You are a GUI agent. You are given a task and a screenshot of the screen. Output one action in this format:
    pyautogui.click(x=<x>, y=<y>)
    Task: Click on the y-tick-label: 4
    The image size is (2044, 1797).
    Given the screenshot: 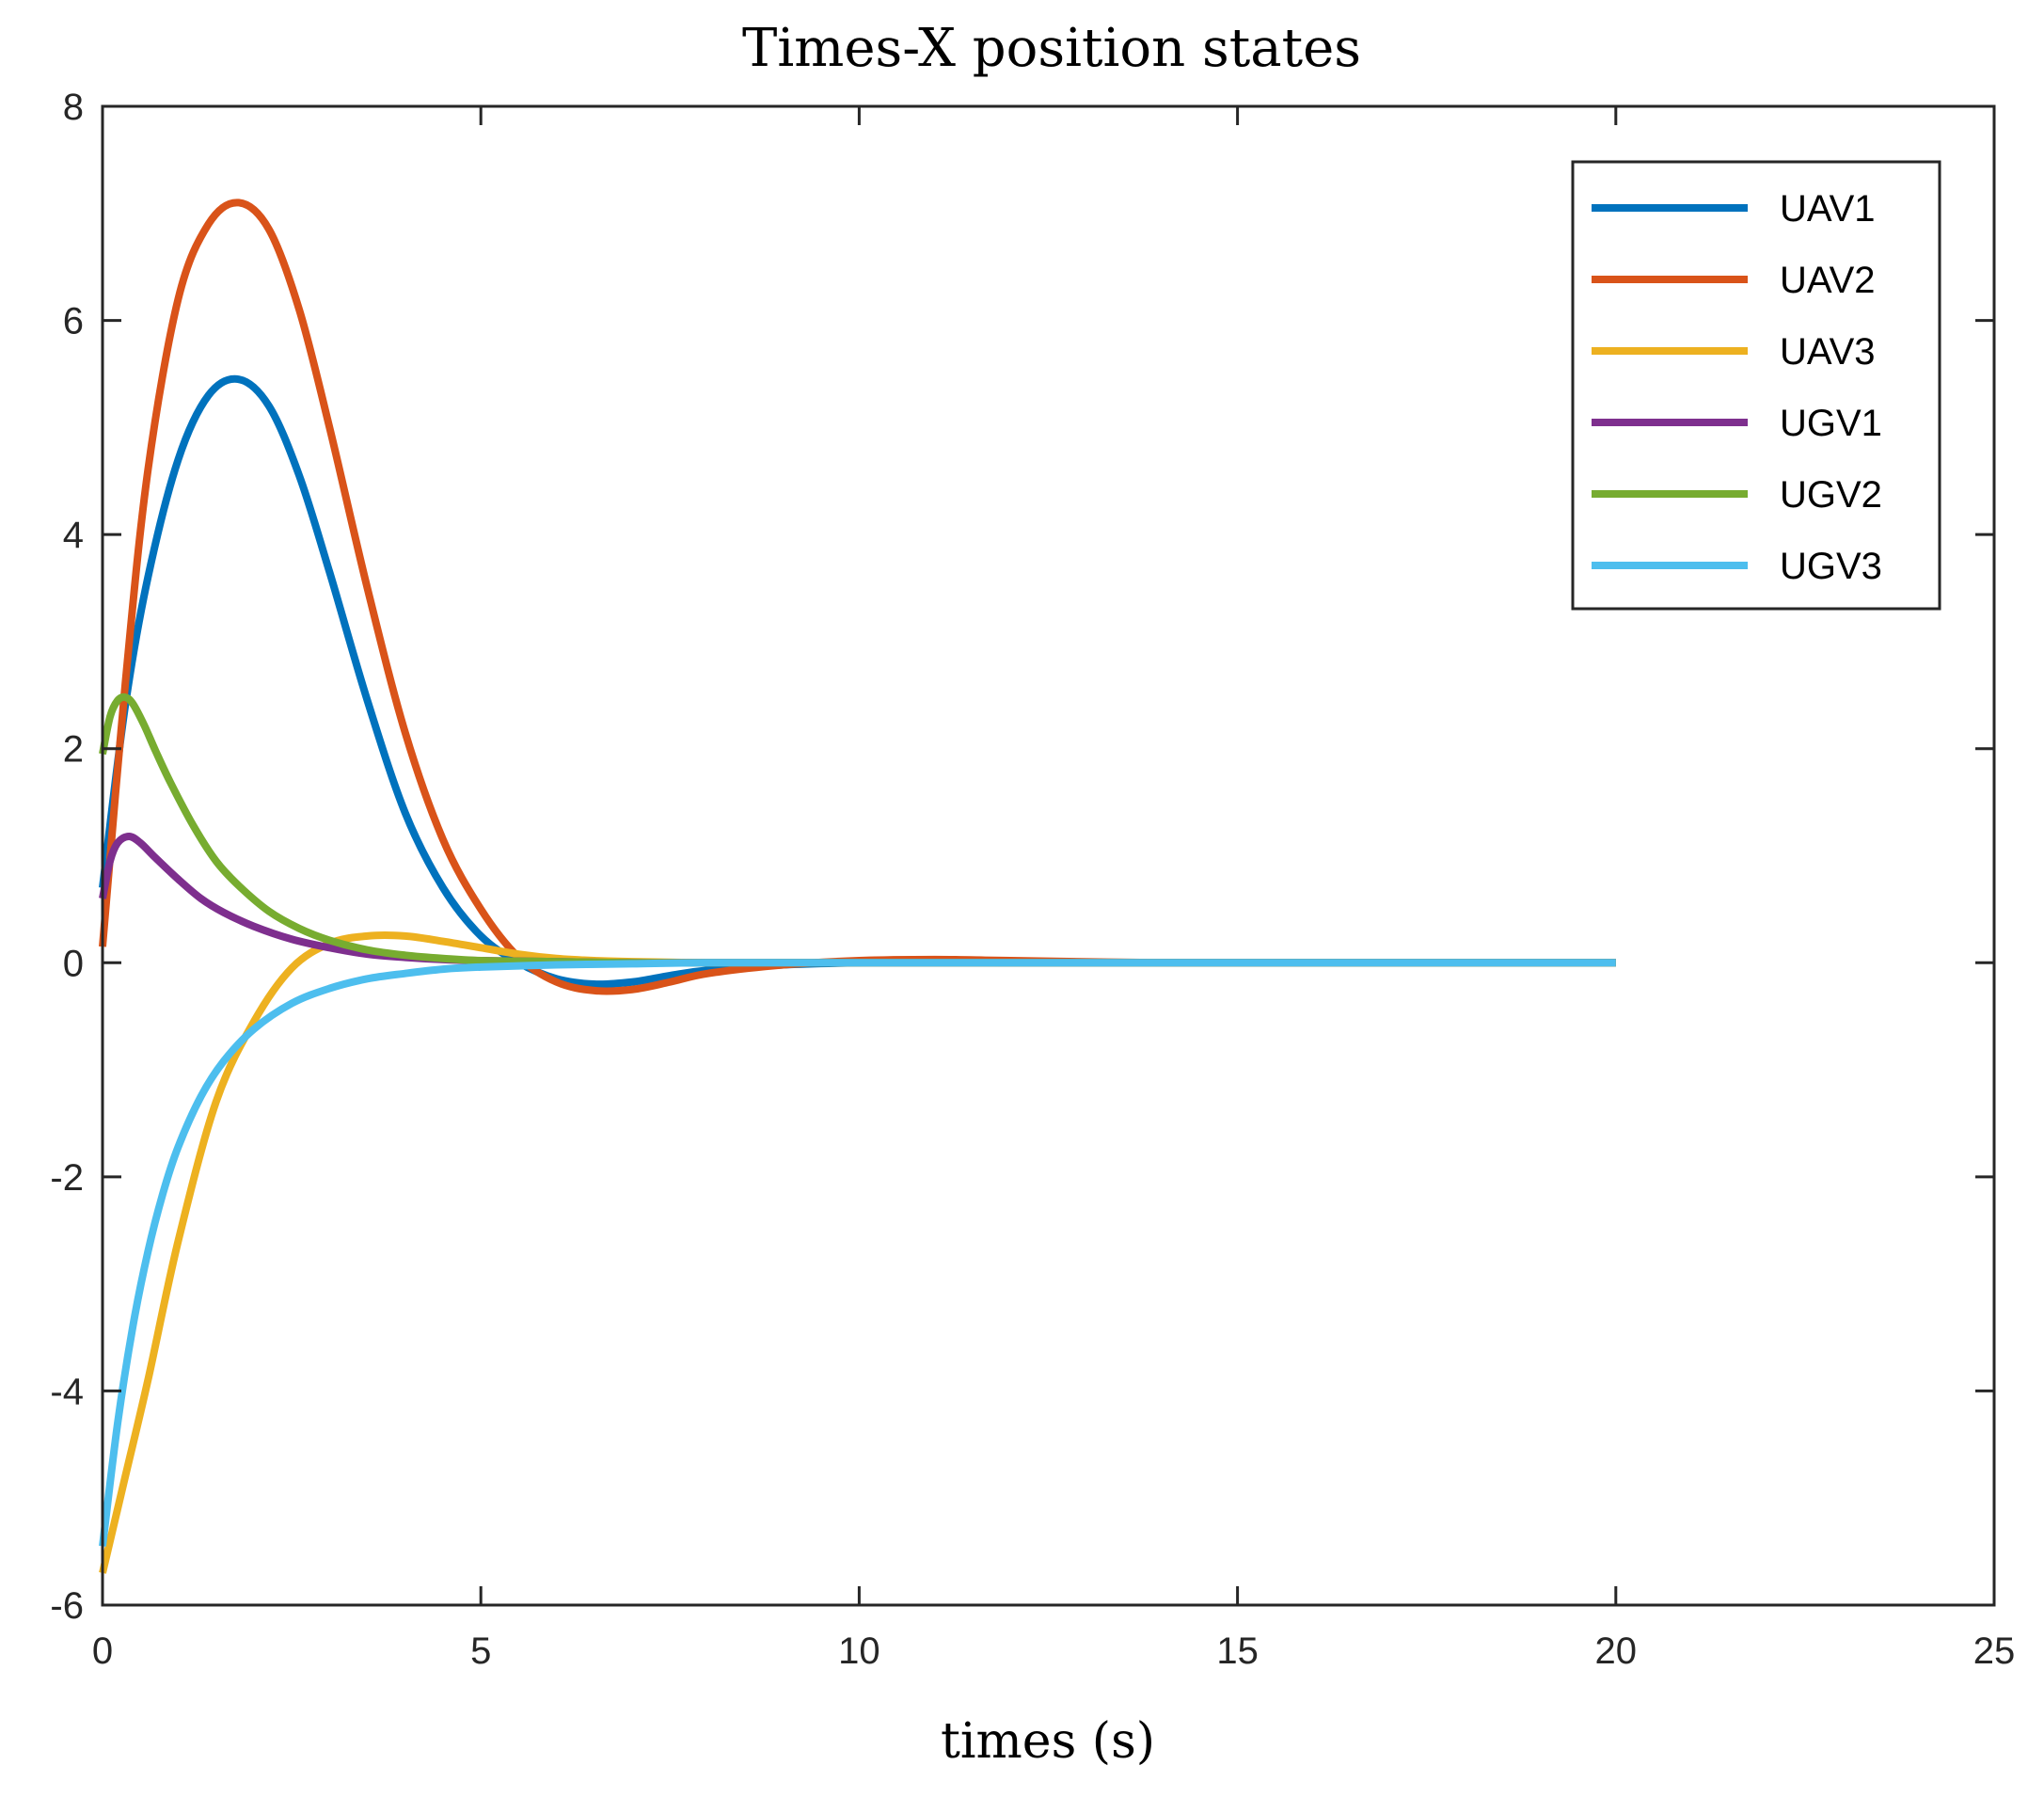 What is the action you would take?
    pyautogui.click(x=73, y=535)
    